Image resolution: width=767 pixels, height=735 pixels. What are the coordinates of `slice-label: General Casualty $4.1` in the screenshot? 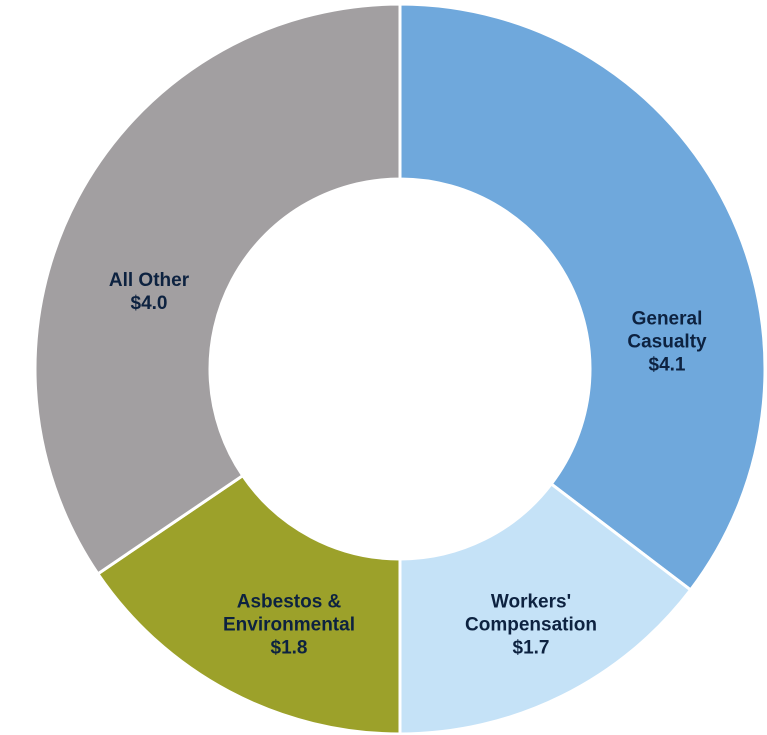 It's located at (667, 342).